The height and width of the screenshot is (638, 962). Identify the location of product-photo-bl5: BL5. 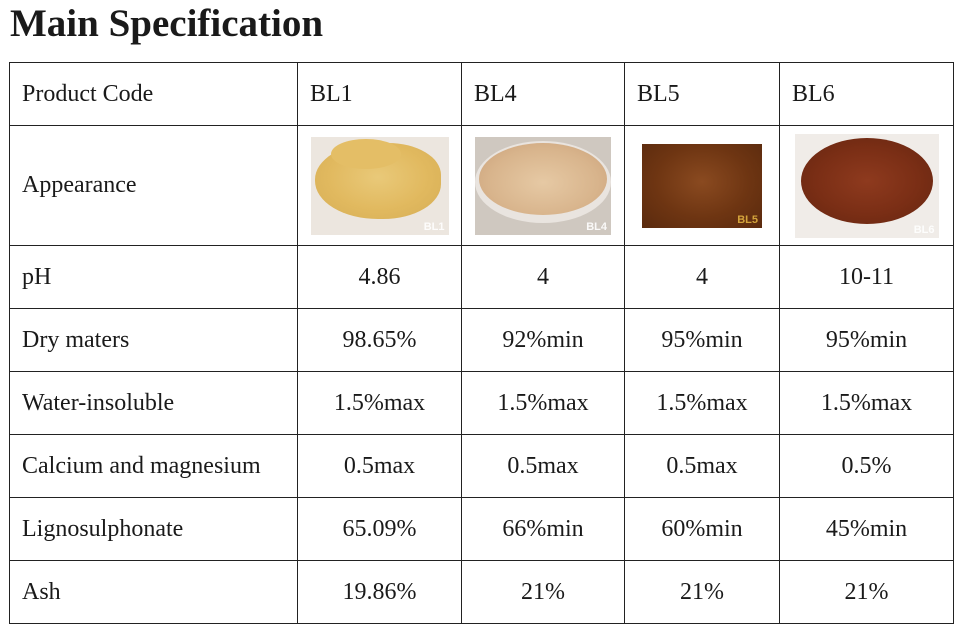
(702, 185).